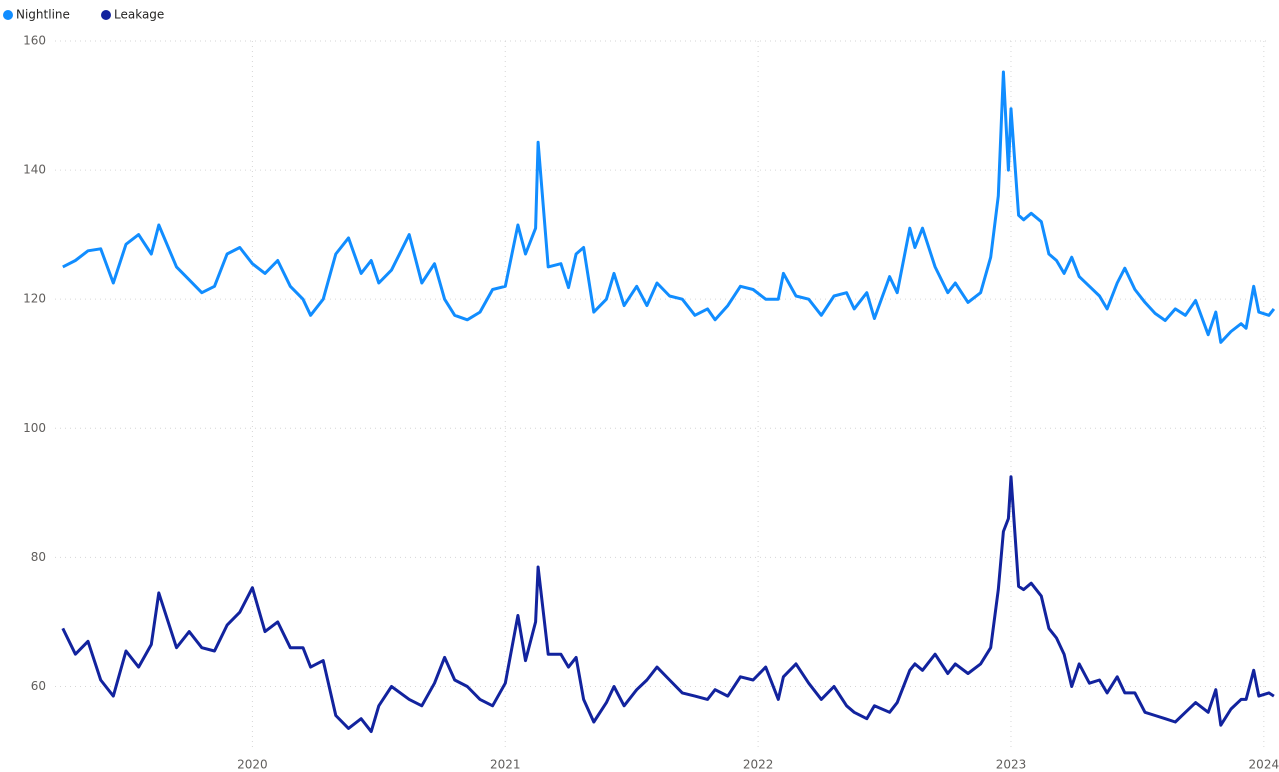 The width and height of the screenshot is (1279, 772). Describe the element at coordinates (1264, 765) in the screenshot. I see `x-tick-label: 2024` at that location.